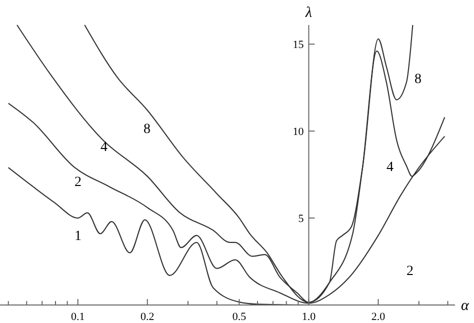  I want to click on x-axis-title: α, so click(465, 306).